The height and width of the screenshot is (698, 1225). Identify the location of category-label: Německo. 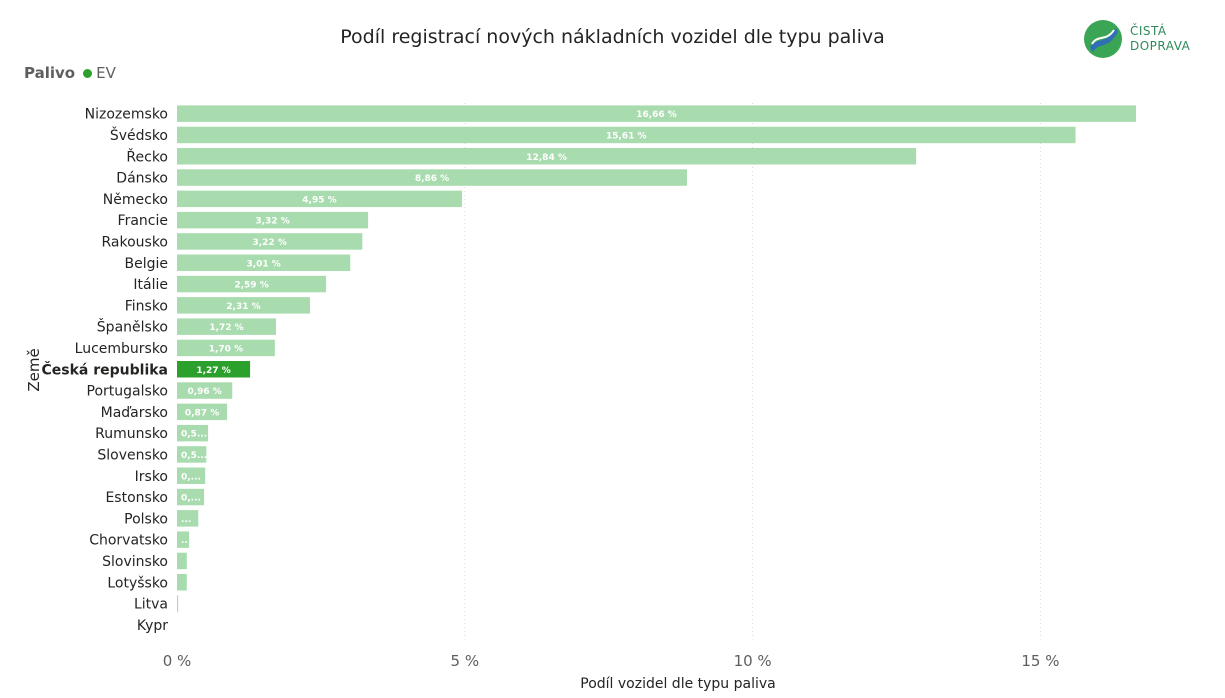
(135, 200).